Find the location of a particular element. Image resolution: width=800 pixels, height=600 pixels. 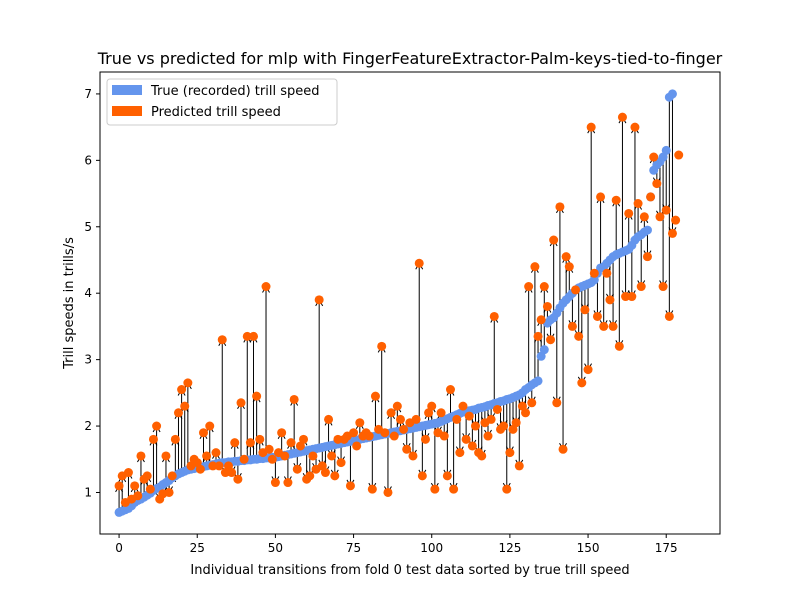

y-axis: 1 2 3 4 5 6 7 is located at coordinates (92, 293).